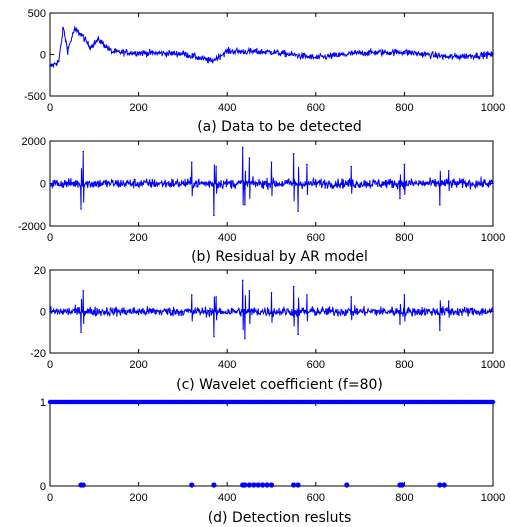  I want to click on y-tick-label: 500, so click(37, 14).